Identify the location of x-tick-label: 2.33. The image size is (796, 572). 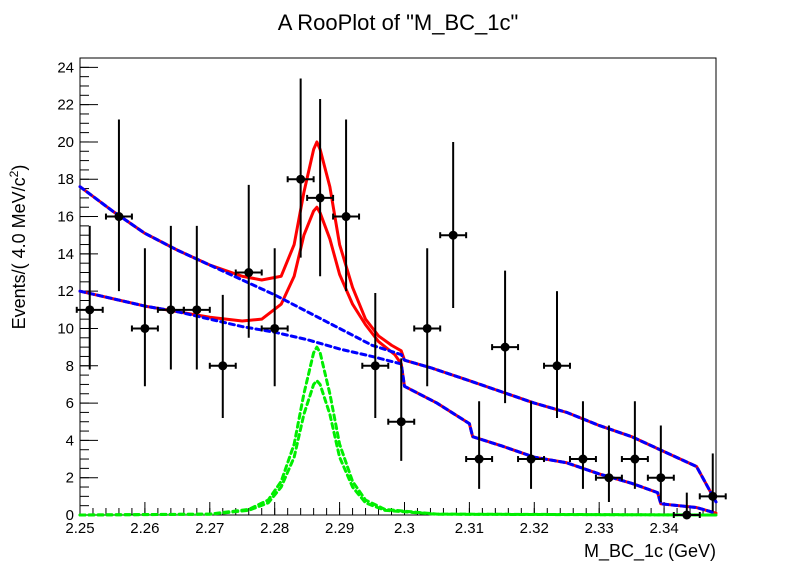
(599, 528).